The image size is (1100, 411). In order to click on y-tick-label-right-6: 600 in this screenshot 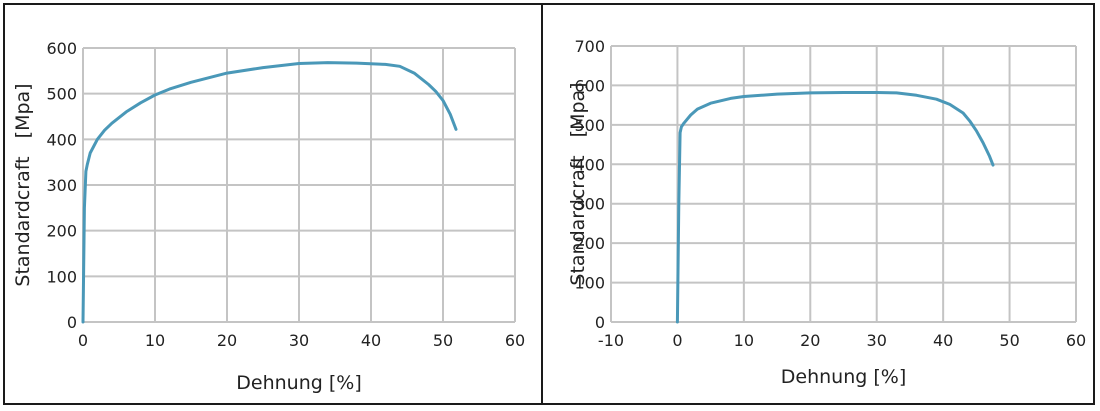, I will do `click(589, 85)`.